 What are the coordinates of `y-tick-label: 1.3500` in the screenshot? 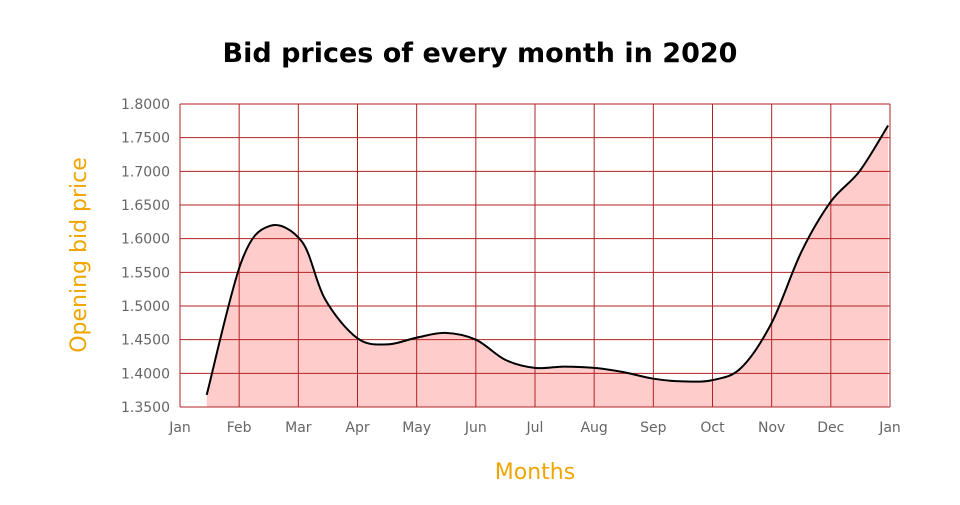 It's located at (145, 408).